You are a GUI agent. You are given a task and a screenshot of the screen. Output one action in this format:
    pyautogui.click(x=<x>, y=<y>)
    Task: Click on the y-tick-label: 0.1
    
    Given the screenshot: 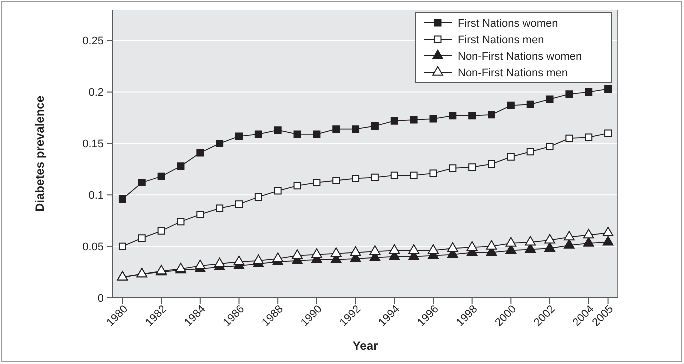 What is the action you would take?
    pyautogui.click(x=96, y=196)
    